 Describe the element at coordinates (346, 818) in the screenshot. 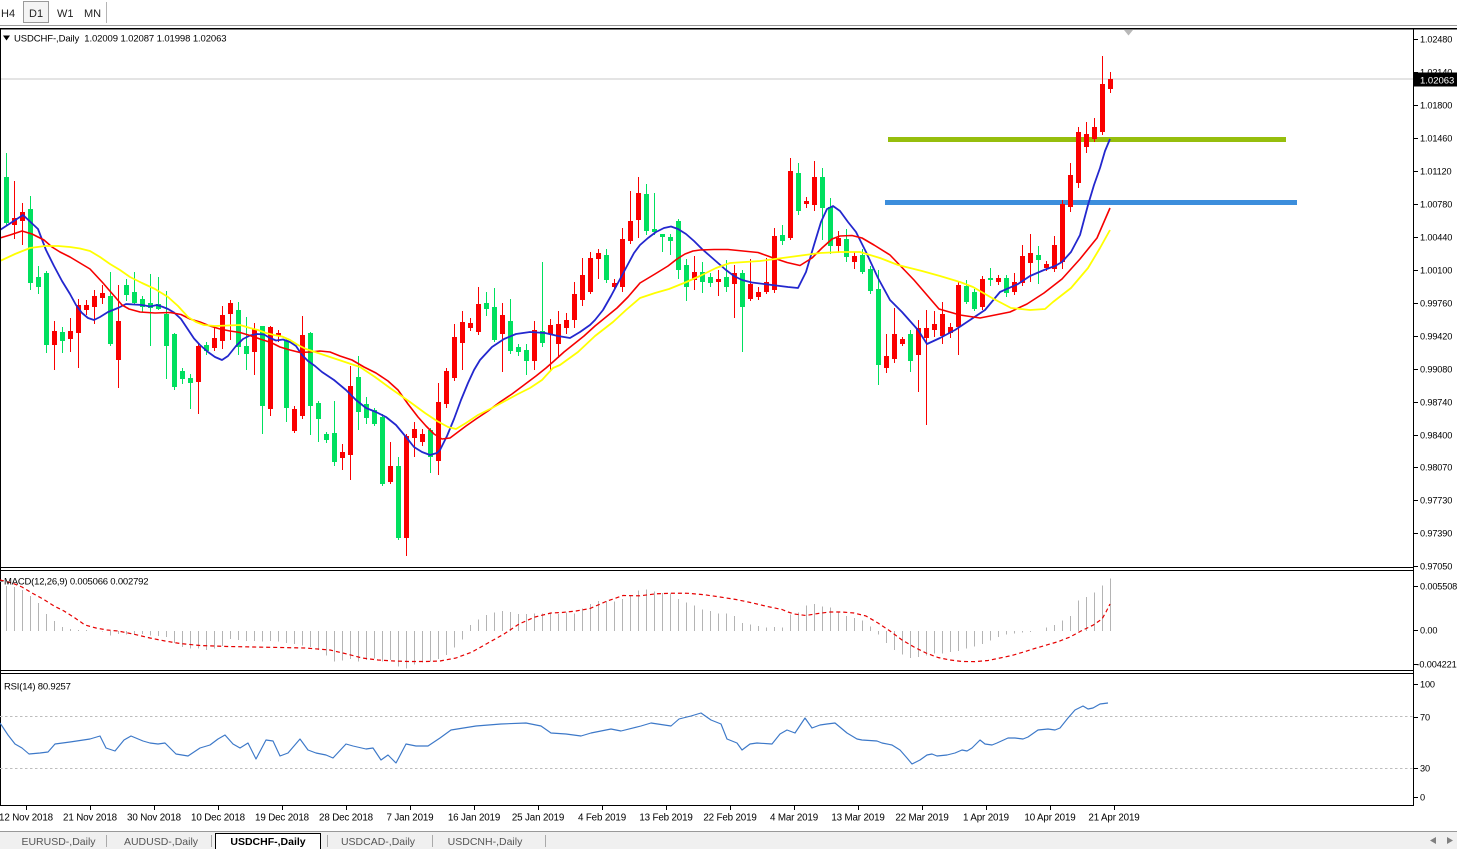

I see `svg-text: 28 Dec 2018` at that location.